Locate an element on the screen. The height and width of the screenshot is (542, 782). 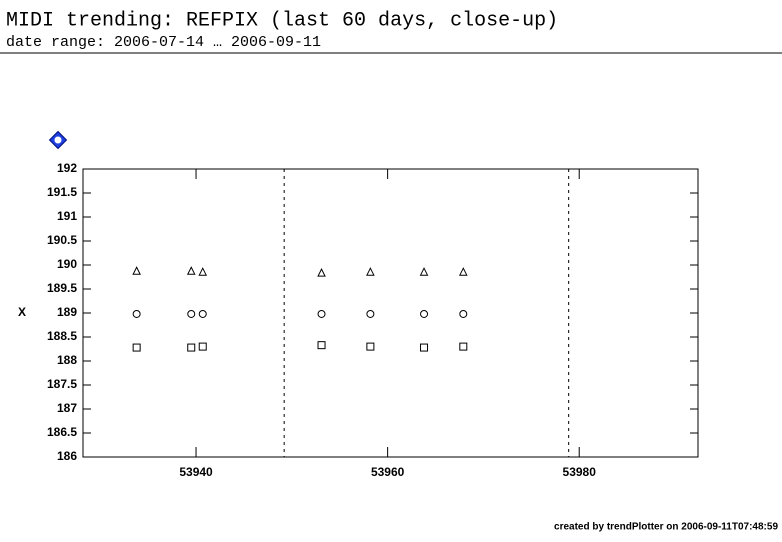
y-tick-label: 189 is located at coordinates (67, 312).